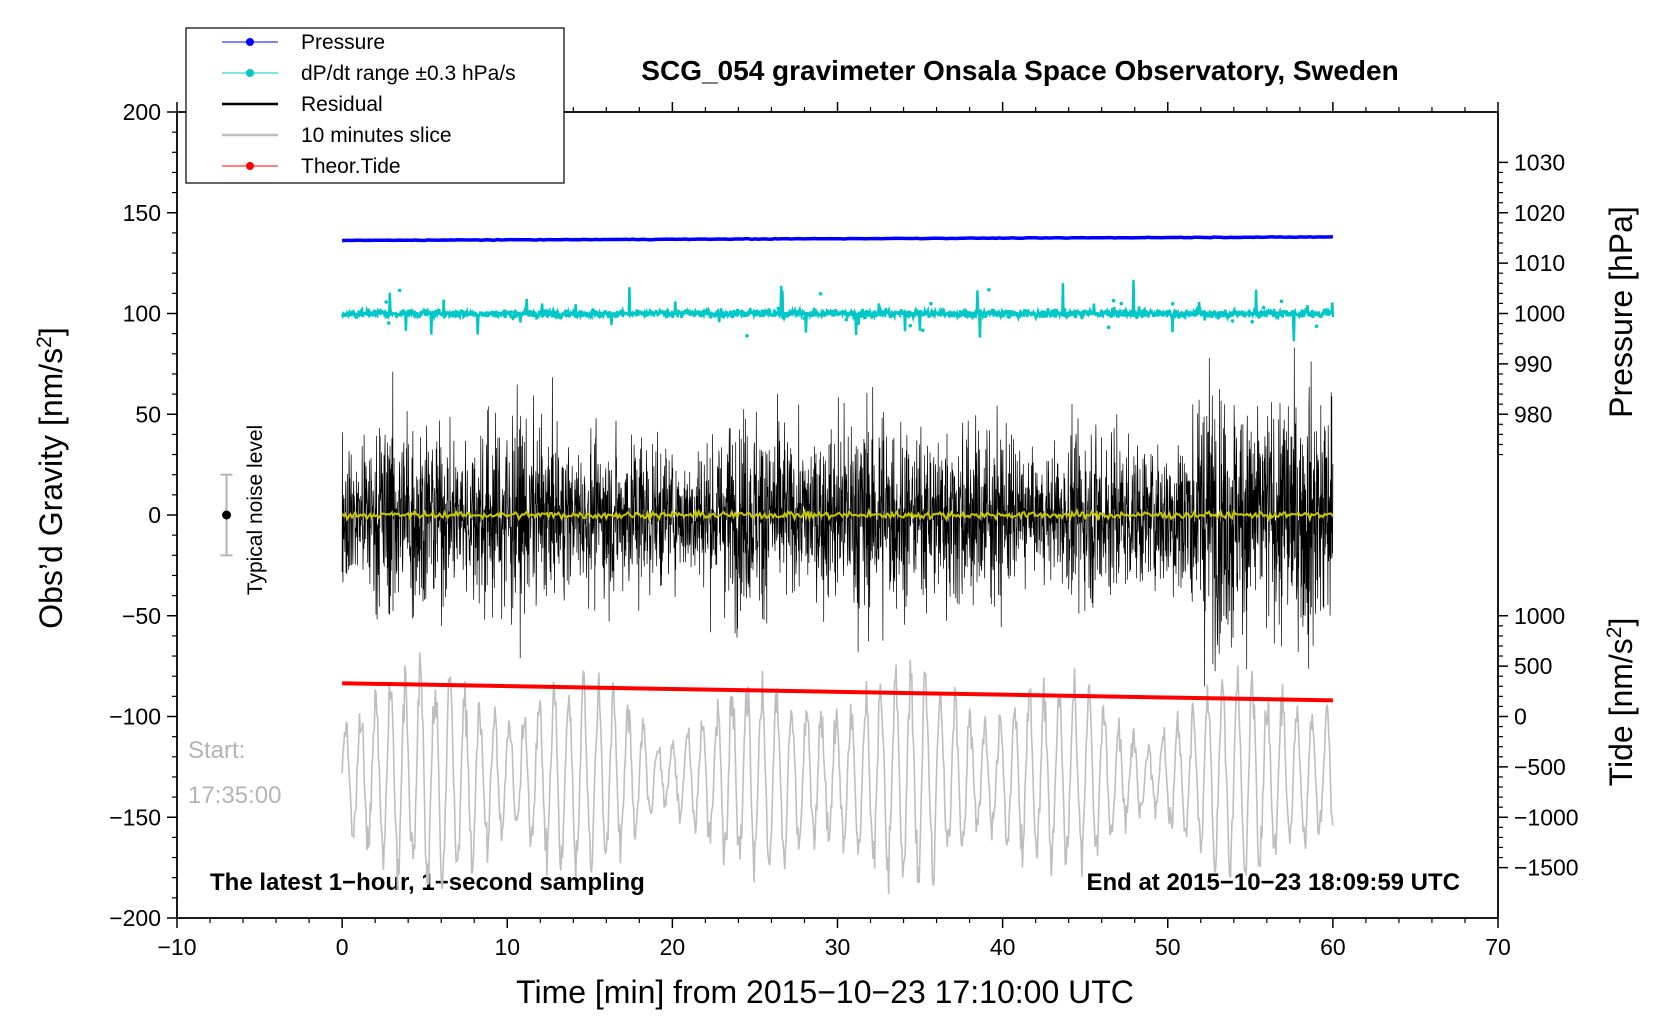 The image size is (1676, 1020). What do you see at coordinates (1168, 947) in the screenshot?
I see `x-tick-label: 50` at bounding box center [1168, 947].